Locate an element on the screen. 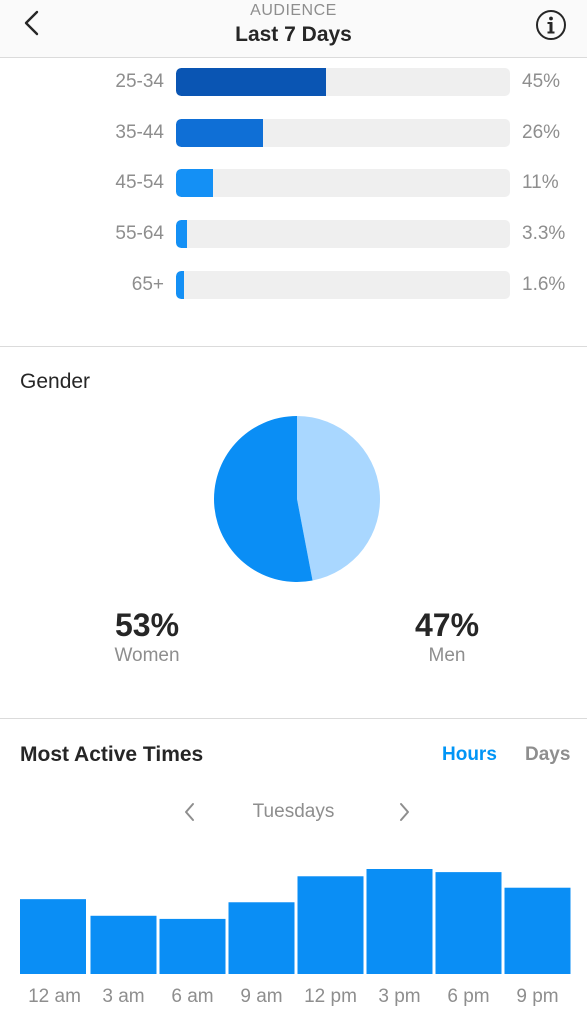  age-row: 55-64 3.3% is located at coordinates (293, 234).